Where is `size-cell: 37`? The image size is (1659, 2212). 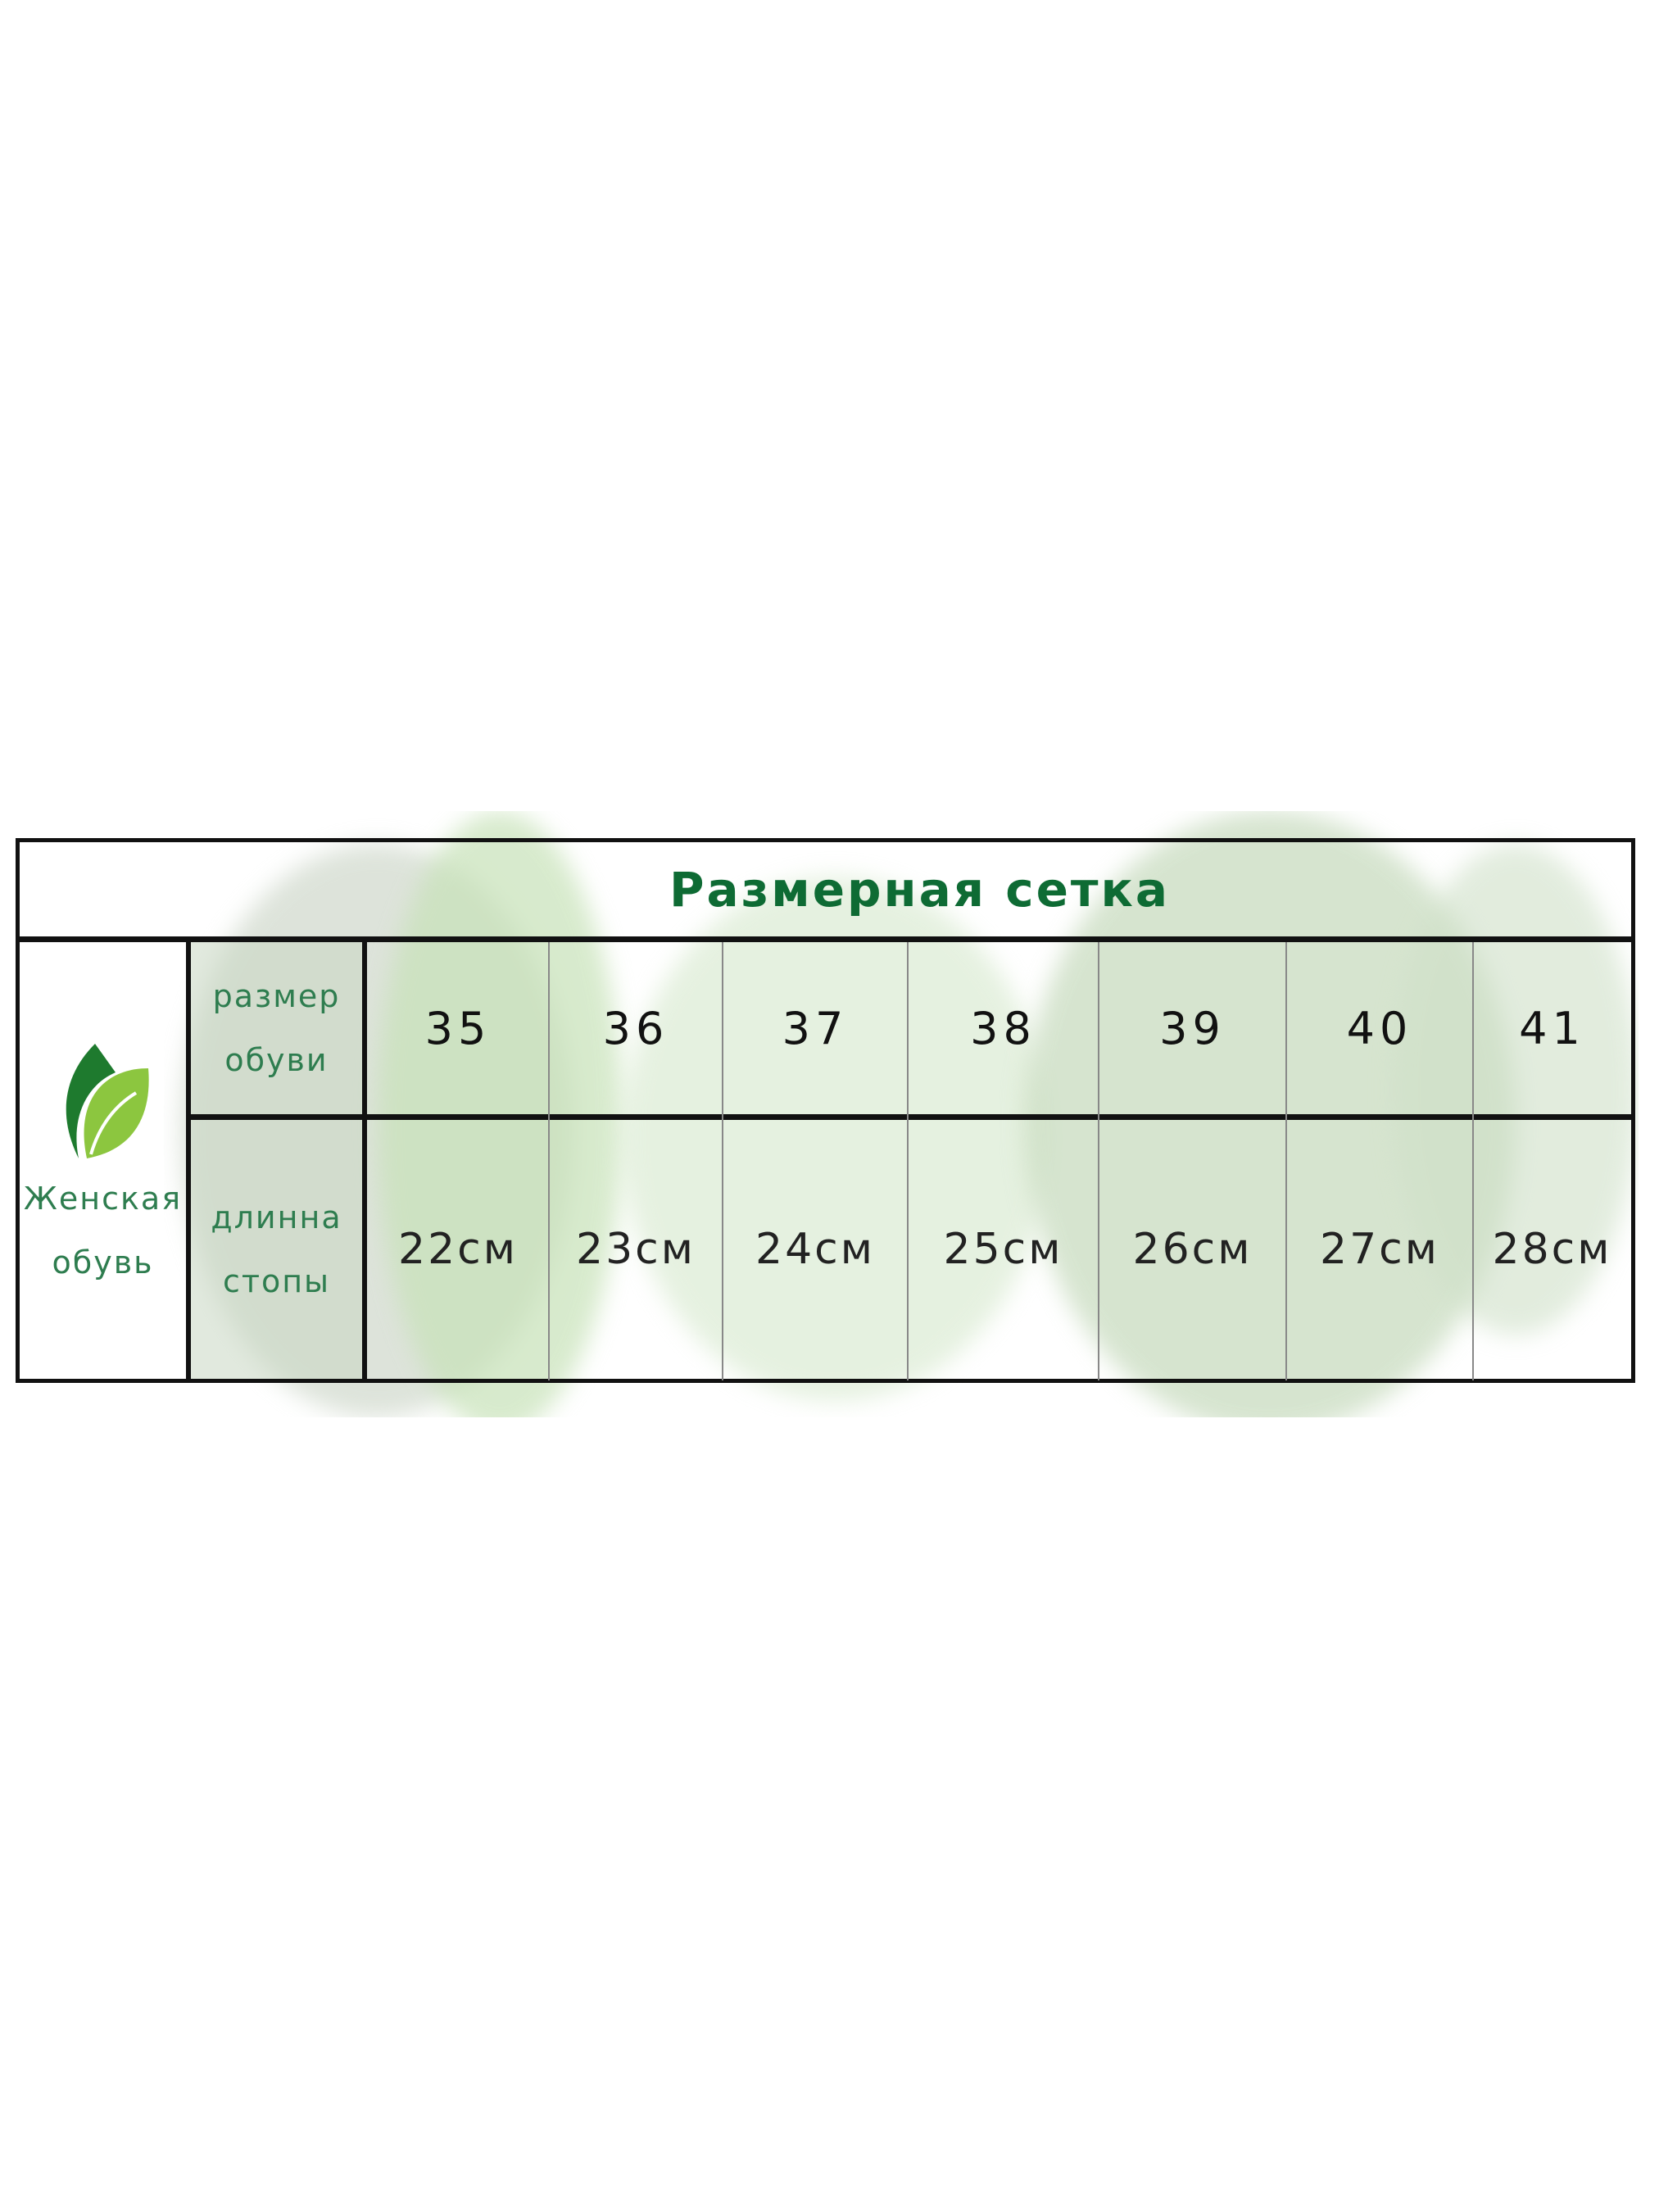
size-cell: 37 is located at coordinates (815, 1028).